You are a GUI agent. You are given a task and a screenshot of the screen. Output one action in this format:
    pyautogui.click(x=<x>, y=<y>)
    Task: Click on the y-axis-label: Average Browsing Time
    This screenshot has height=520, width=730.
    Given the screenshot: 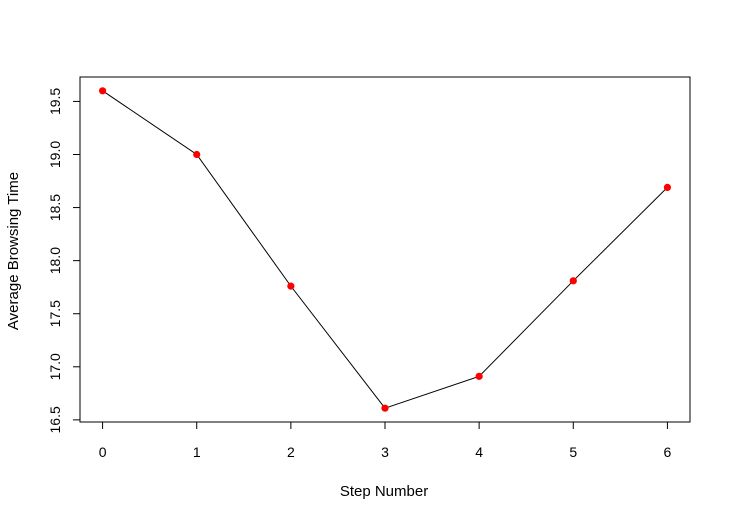 What is the action you would take?
    pyautogui.click(x=13, y=251)
    